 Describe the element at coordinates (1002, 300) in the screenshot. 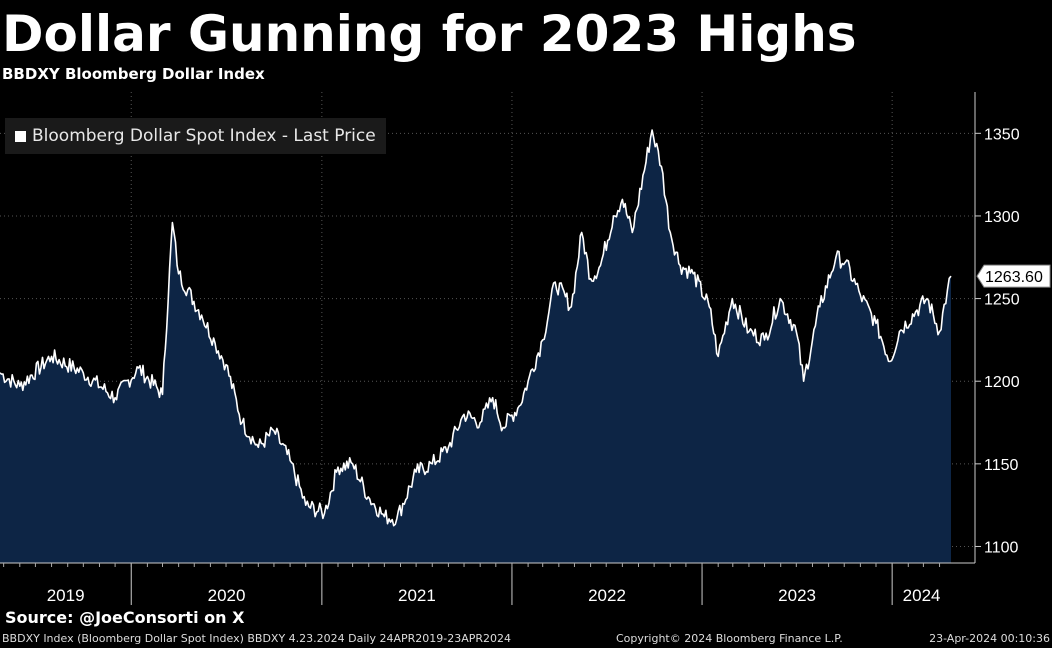

I see `y-tick-label: 1250` at that location.